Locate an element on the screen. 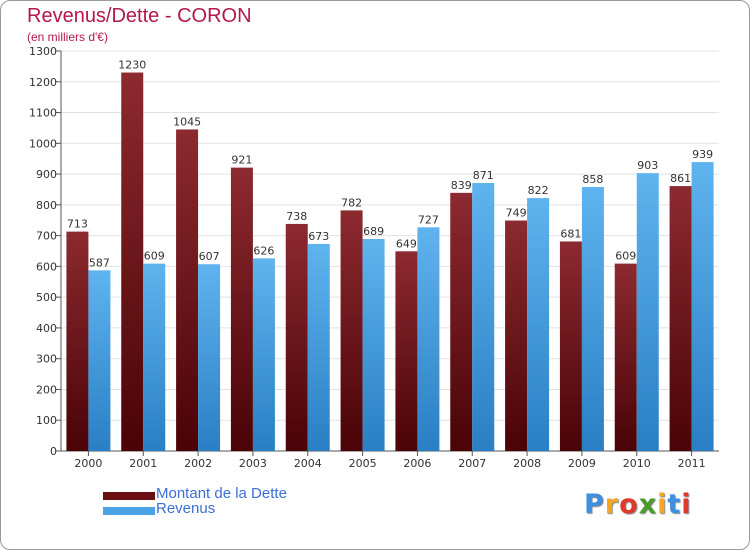 This screenshot has height=550, width=750. bar-dette-2010 is located at coordinates (625, 357).